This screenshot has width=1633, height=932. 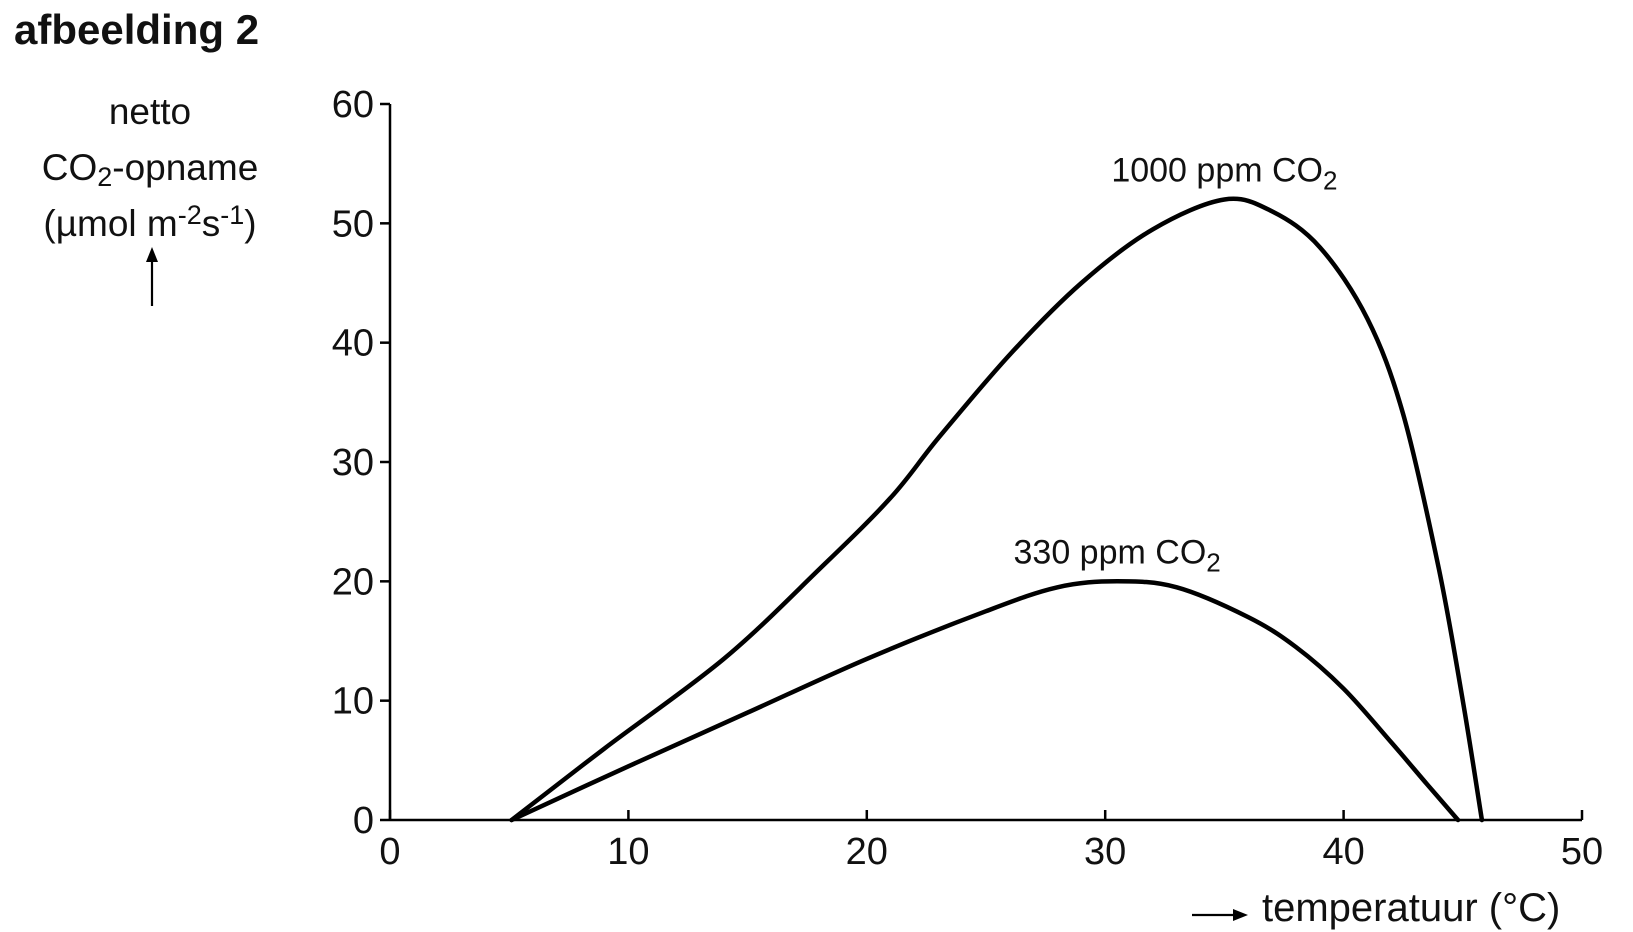 What do you see at coordinates (69, 167) in the screenshot?
I see `y-axis-label-co: CO` at bounding box center [69, 167].